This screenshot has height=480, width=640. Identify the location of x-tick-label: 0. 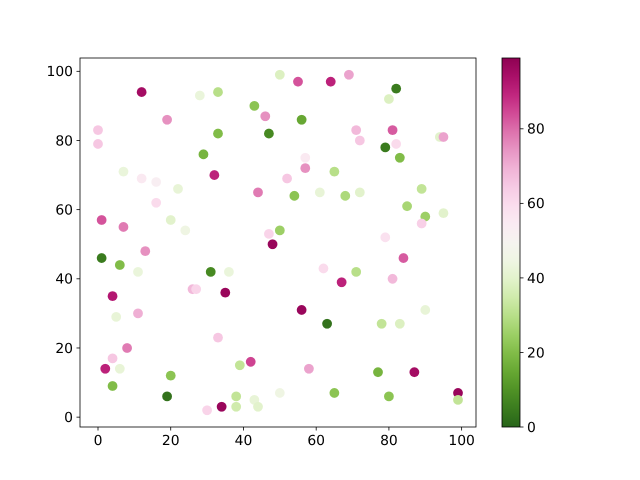
(98, 441).